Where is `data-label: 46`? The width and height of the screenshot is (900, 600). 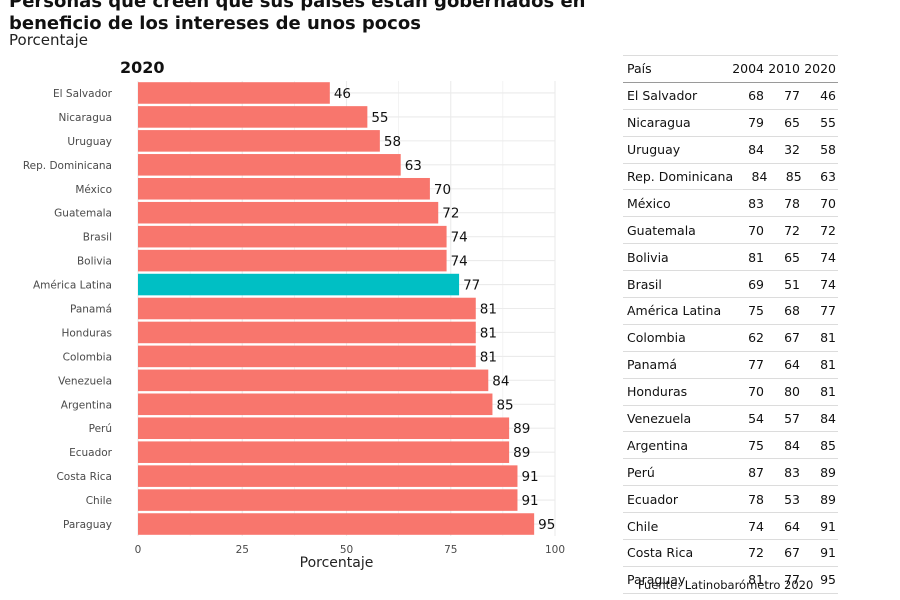 data-label: 46 is located at coordinates (342, 94).